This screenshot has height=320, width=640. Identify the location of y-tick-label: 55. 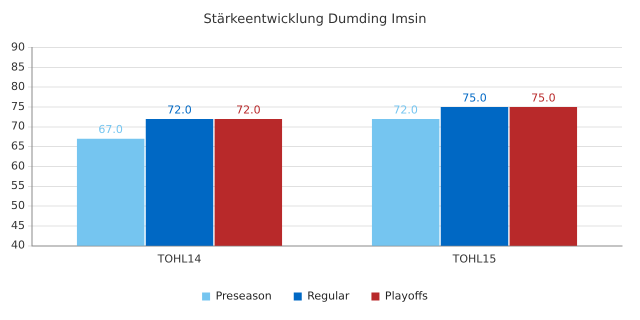
(17, 185).